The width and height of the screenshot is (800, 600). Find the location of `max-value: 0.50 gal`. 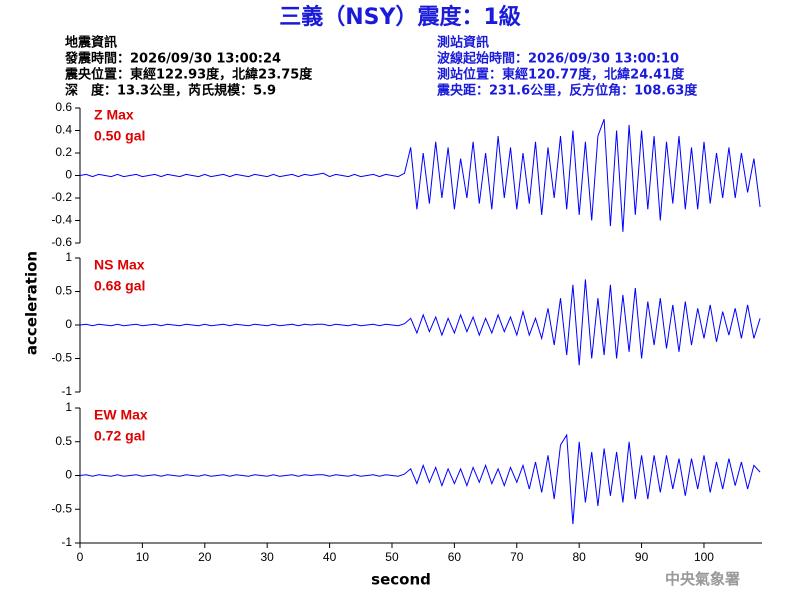

max-value: 0.50 gal is located at coordinates (119, 136).